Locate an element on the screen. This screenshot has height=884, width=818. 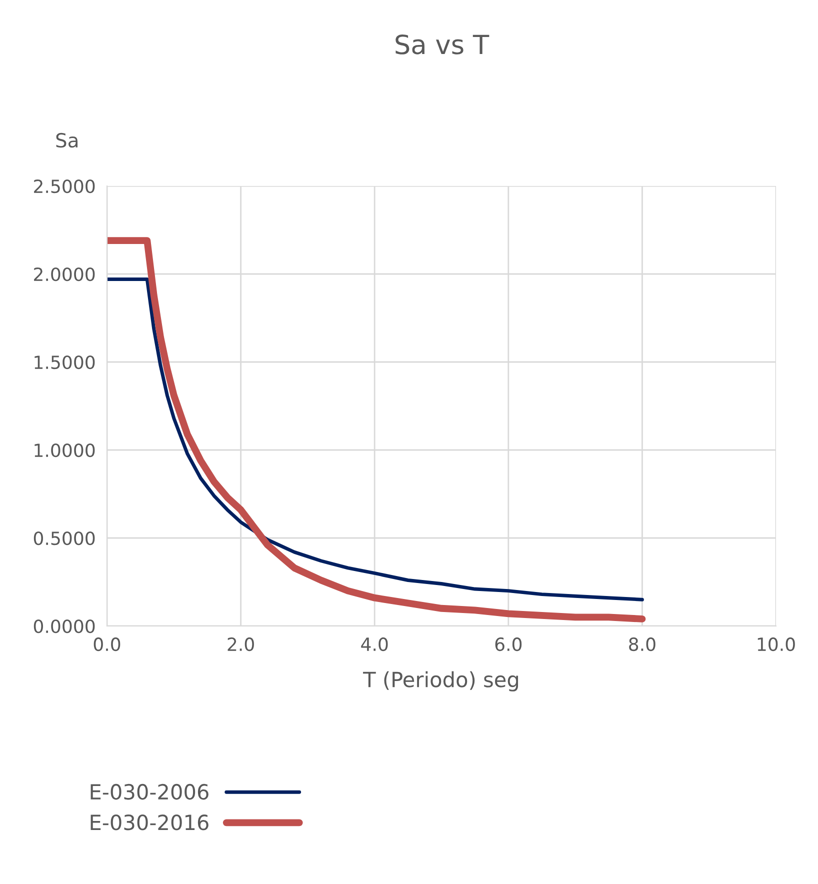
y-axis-title: Sa is located at coordinates (67, 140).